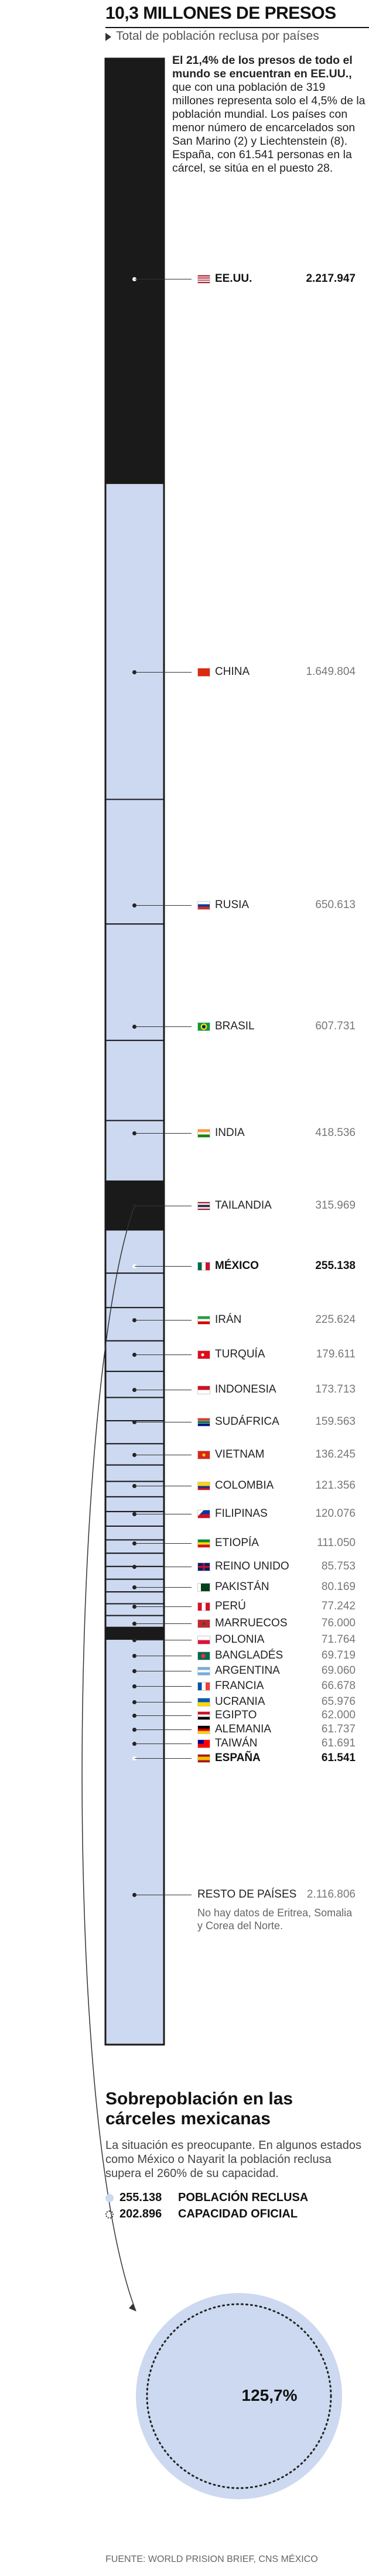 The width and height of the screenshot is (369, 2576). I want to click on country-name: PAKISTÁN, so click(242, 1587).